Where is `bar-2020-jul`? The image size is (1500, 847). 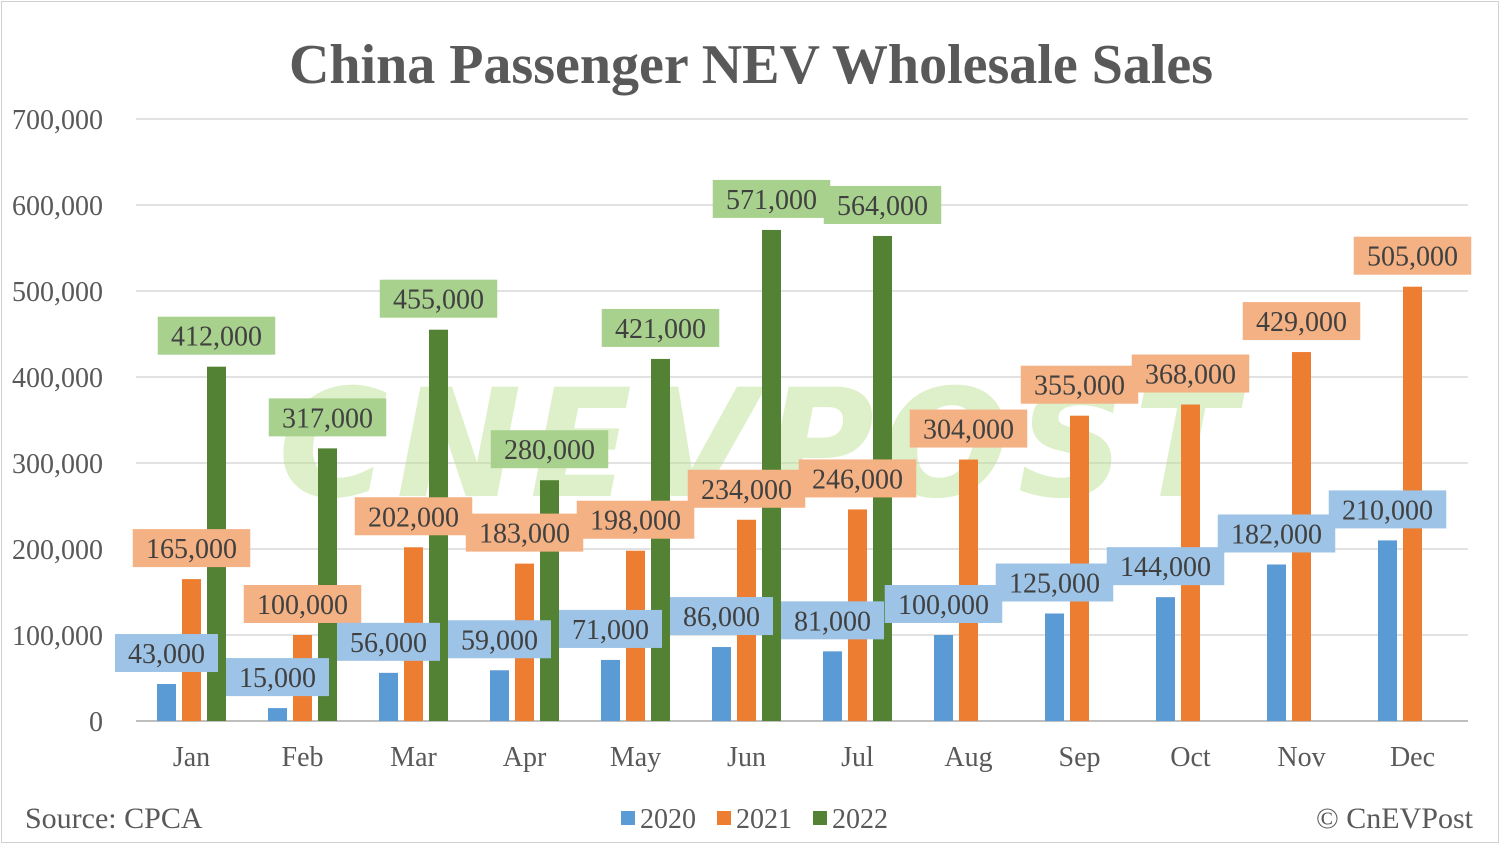 bar-2020-jul is located at coordinates (832, 686).